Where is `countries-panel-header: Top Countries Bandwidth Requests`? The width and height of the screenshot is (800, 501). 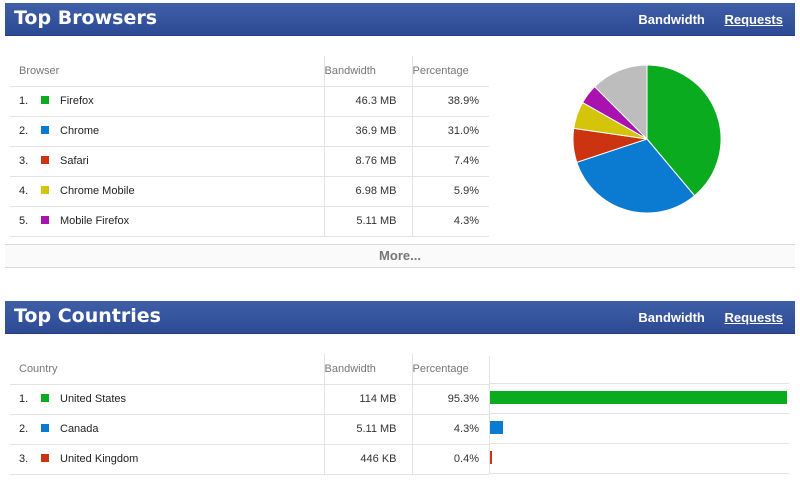
countries-panel-header: Top Countries Bandwidth Requests is located at coordinates (400, 317).